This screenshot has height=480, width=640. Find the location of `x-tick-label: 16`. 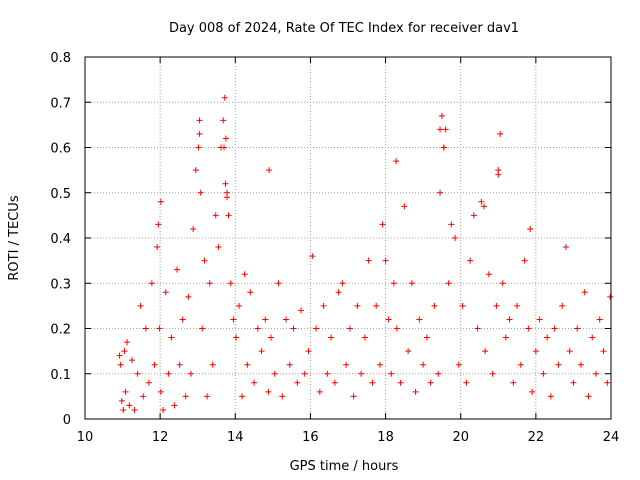

x-tick-label: 16 is located at coordinates (310, 437).